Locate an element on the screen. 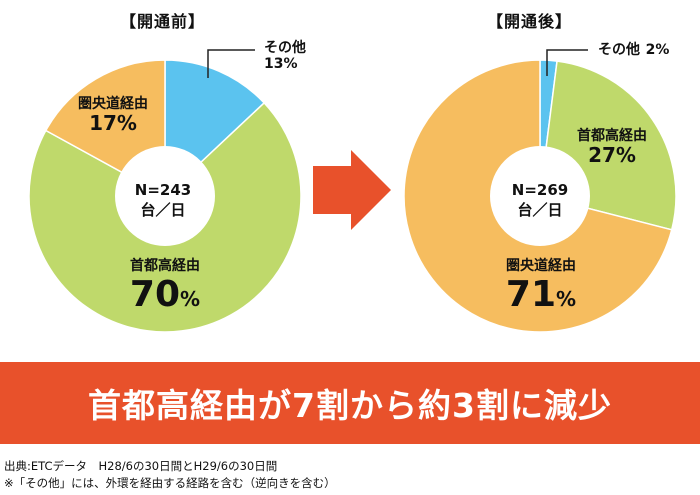 Image resolution: width=700 pixels, height=495 pixels. label-ken-before: 圏央道経由 17% is located at coordinates (113, 115).